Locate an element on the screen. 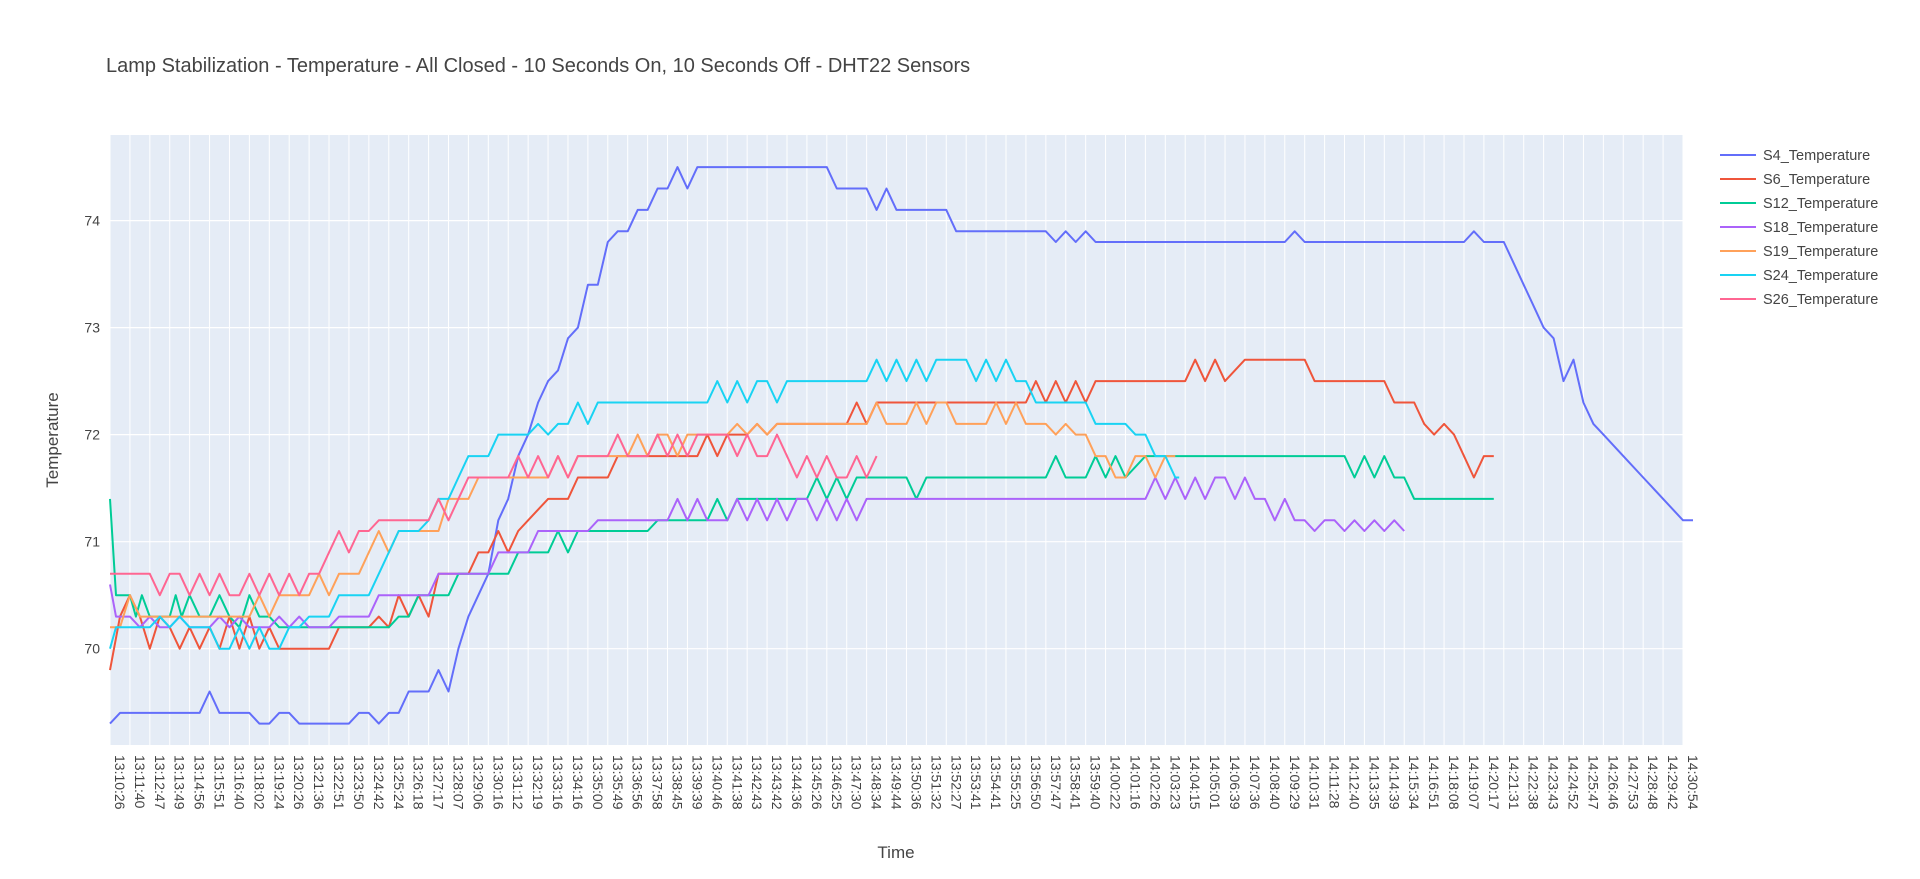 This screenshot has height=879, width=1920. x-tick-label: 13:24:42 is located at coordinates (379, 782).